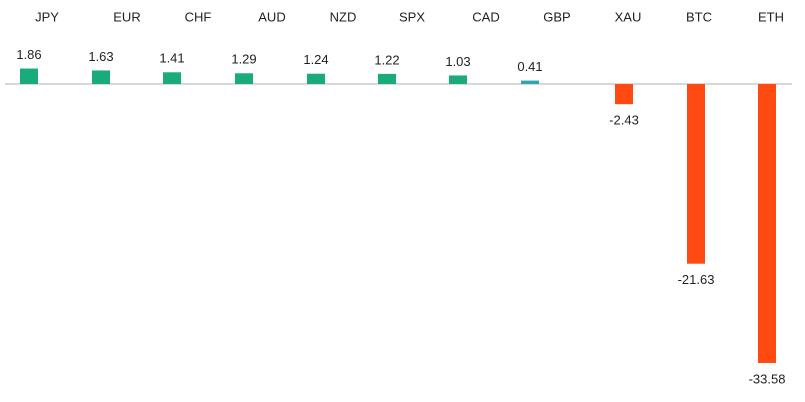  What do you see at coordinates (343, 16) in the screenshot?
I see `category-label: NZD` at bounding box center [343, 16].